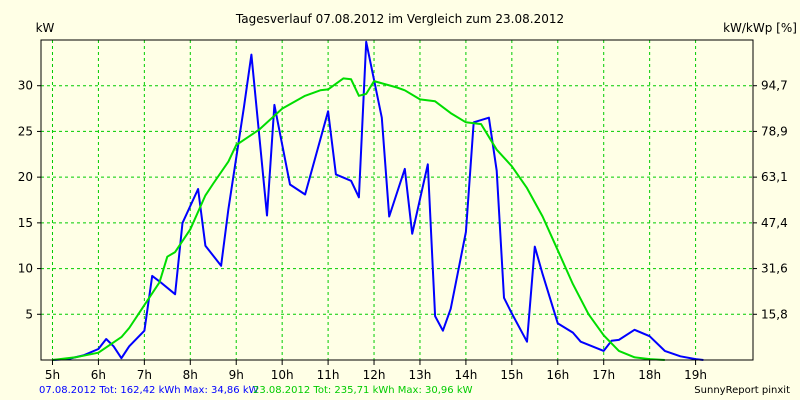 Image resolution: width=800 pixels, height=400 pixels. What do you see at coordinates (695, 375) in the screenshot?
I see `x-tick-label: 19h` at bounding box center [695, 375].